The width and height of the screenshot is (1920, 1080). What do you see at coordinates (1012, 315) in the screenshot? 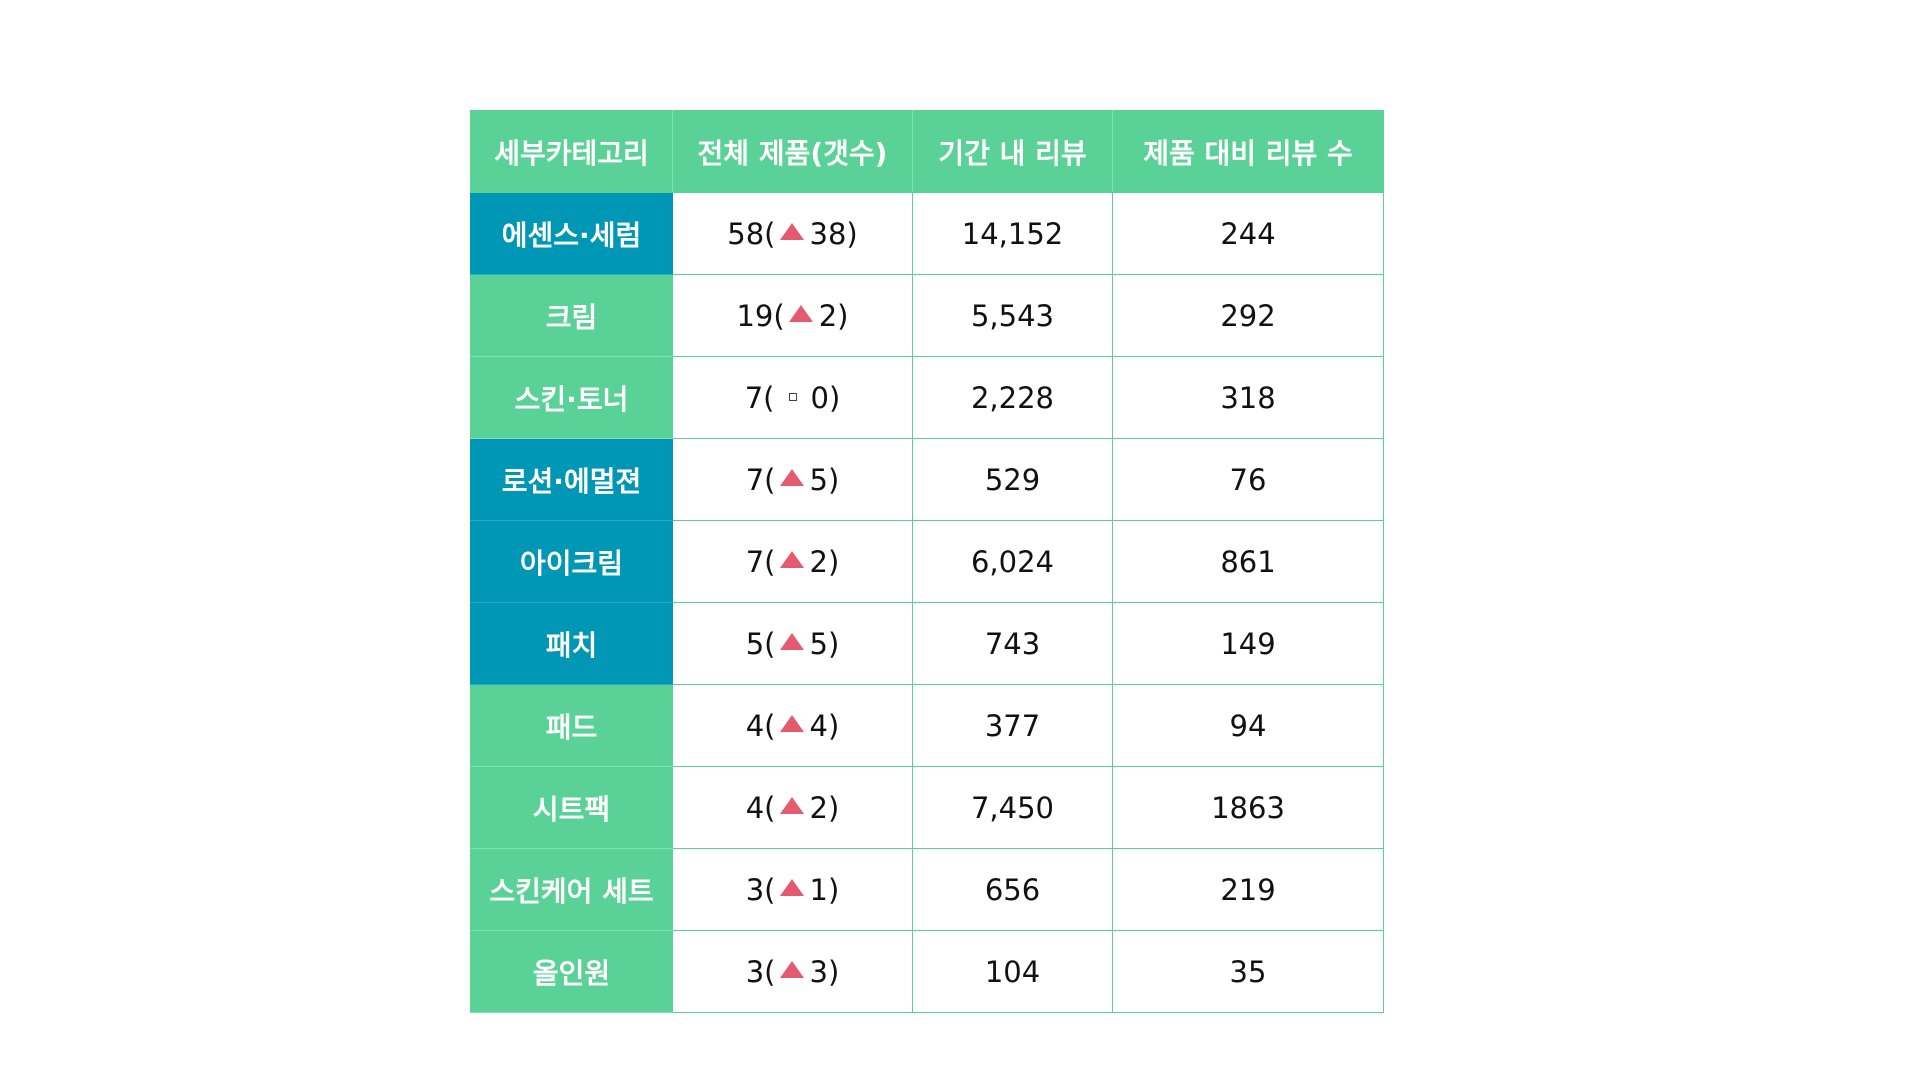
I see `period-reviews-cell: 5,543` at bounding box center [1012, 315].